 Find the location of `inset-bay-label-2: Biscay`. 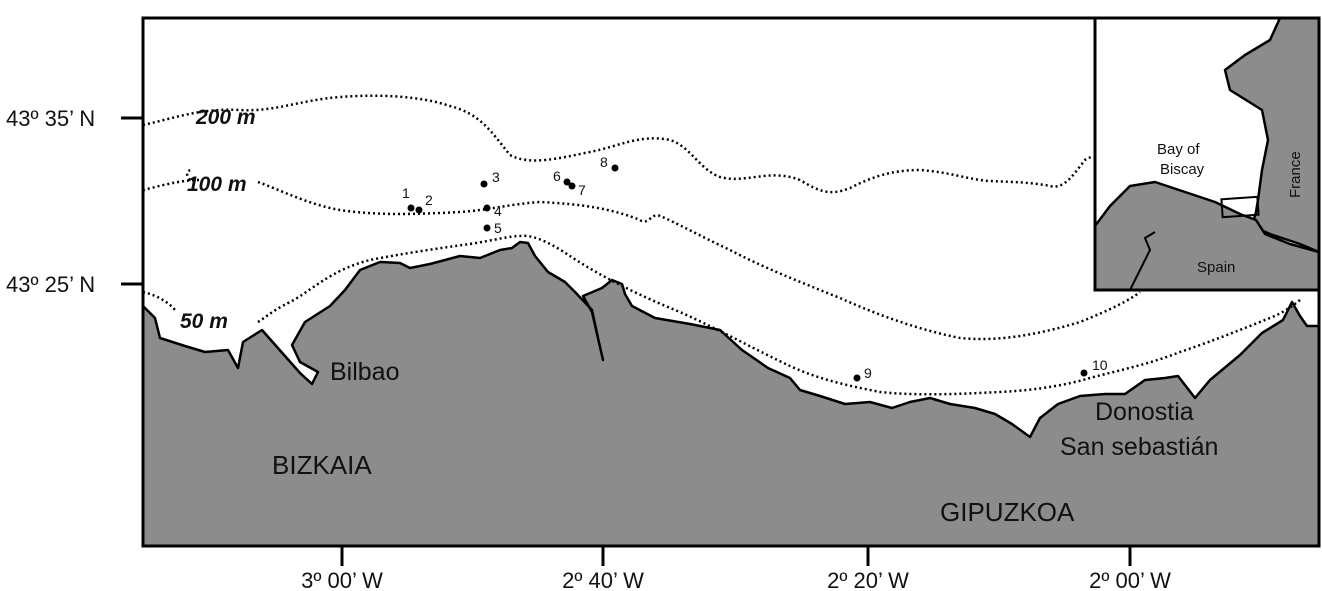

inset-bay-label-2: Biscay is located at coordinates (1182, 169).